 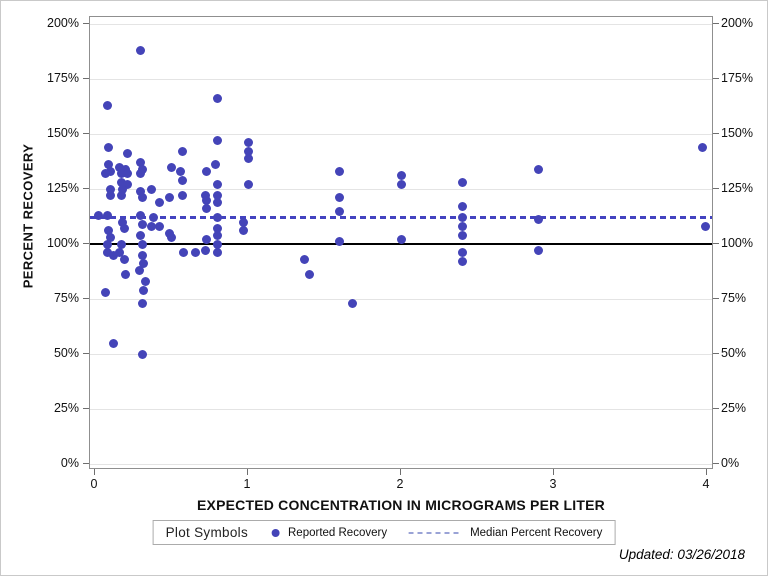 What do you see at coordinates (734, 408) in the screenshot?
I see `y-tick-label-right: 25%` at bounding box center [734, 408].